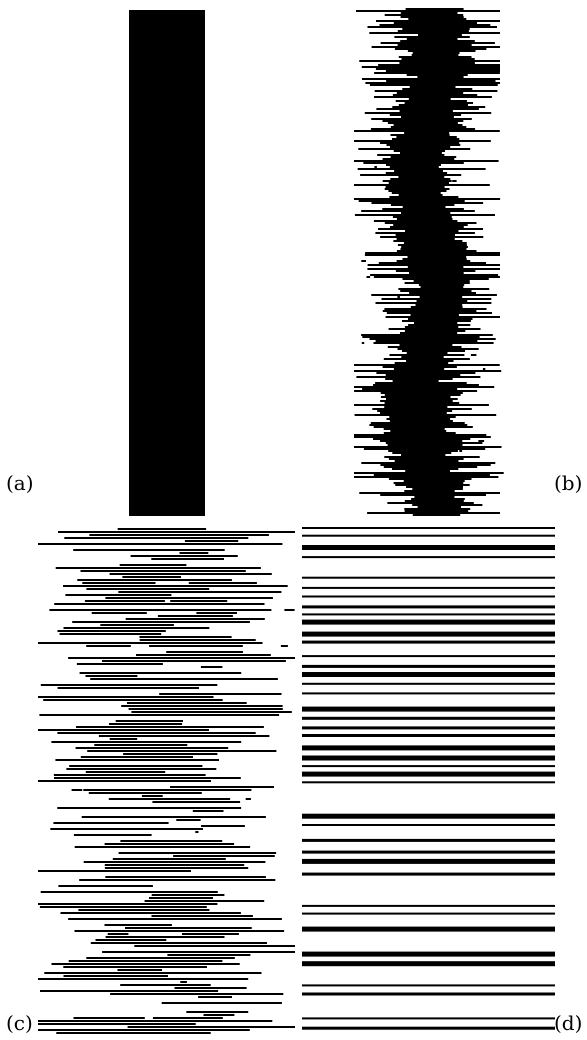 The image size is (587, 1040). I want to click on panel-a-label: (a), so click(20, 483).